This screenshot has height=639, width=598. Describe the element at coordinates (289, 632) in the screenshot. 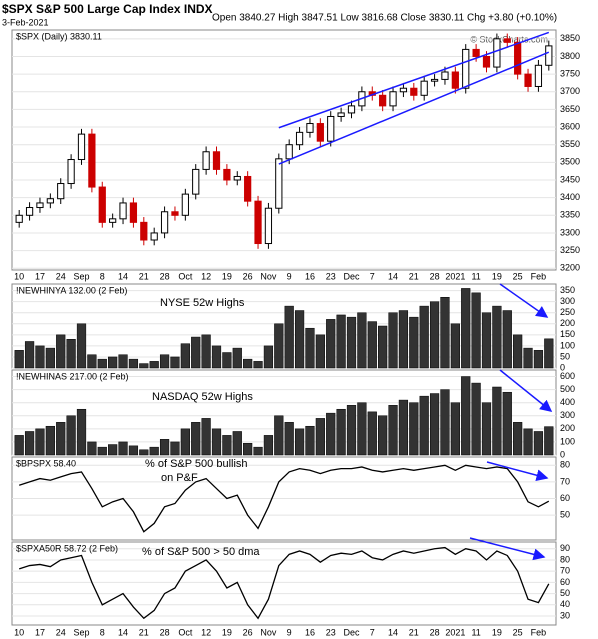

I see `x-tick-label: 9` at that location.